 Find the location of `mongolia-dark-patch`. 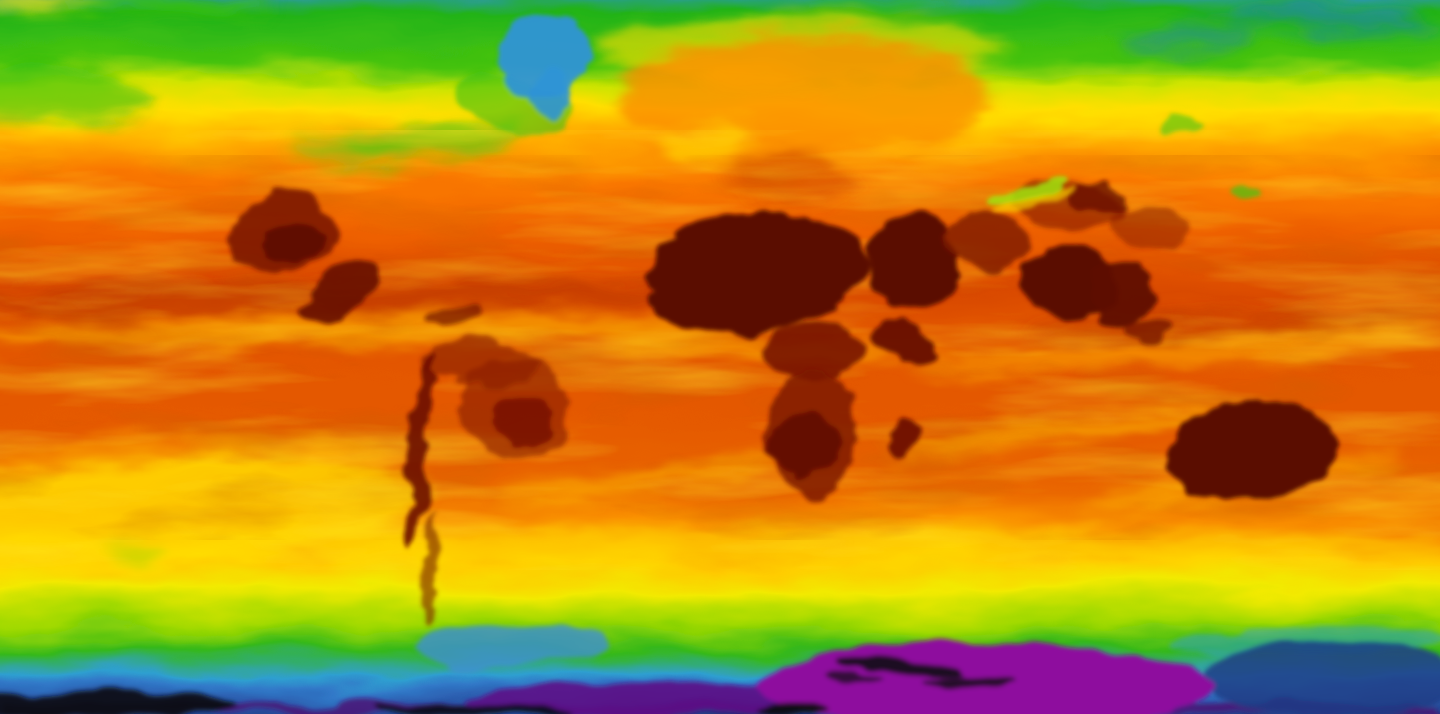

mongolia-dark-patch is located at coordinates (1098, 196).